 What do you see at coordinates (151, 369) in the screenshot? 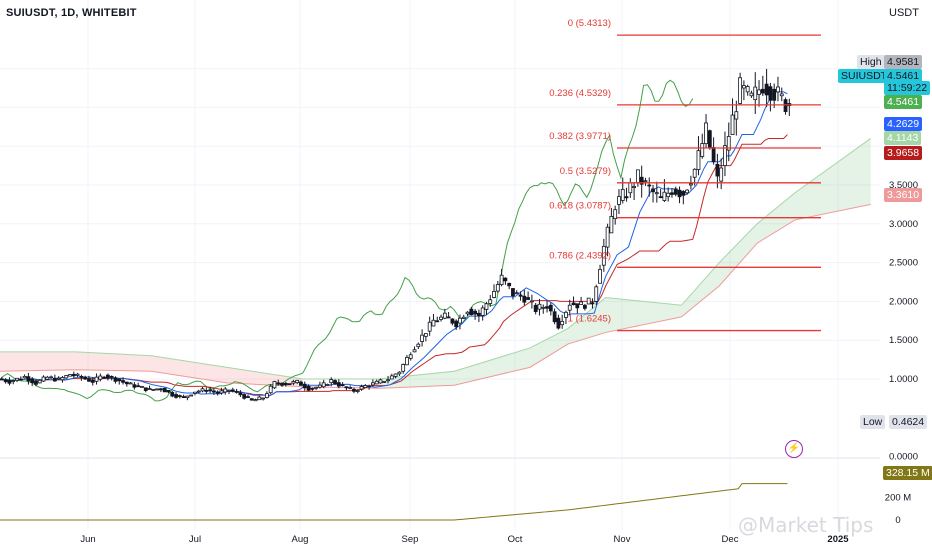
I see `cloud-bearish` at bounding box center [151, 369].